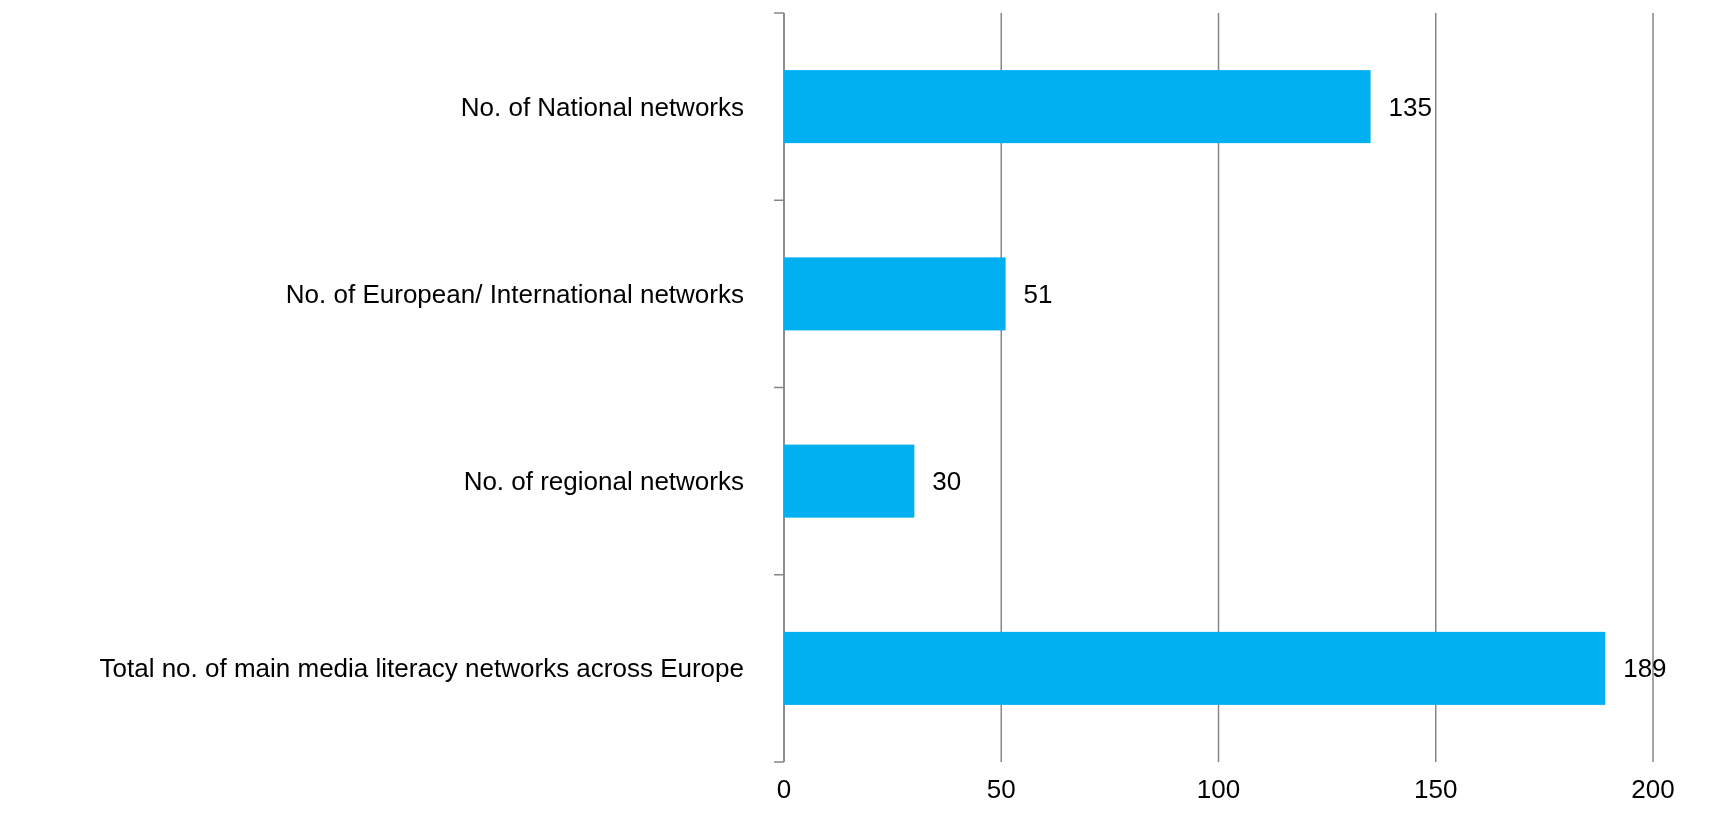 This screenshot has width=1731, height=827. What do you see at coordinates (1410, 106) in the screenshot?
I see `data-label: 135` at bounding box center [1410, 106].